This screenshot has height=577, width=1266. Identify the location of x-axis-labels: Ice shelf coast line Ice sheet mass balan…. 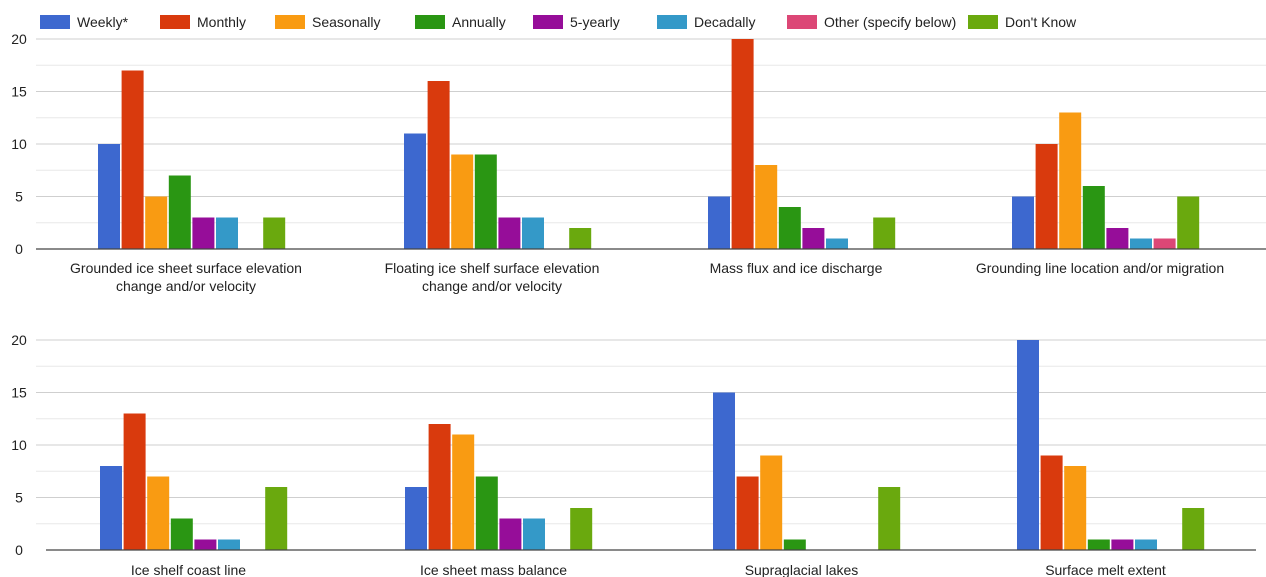
(648, 569).